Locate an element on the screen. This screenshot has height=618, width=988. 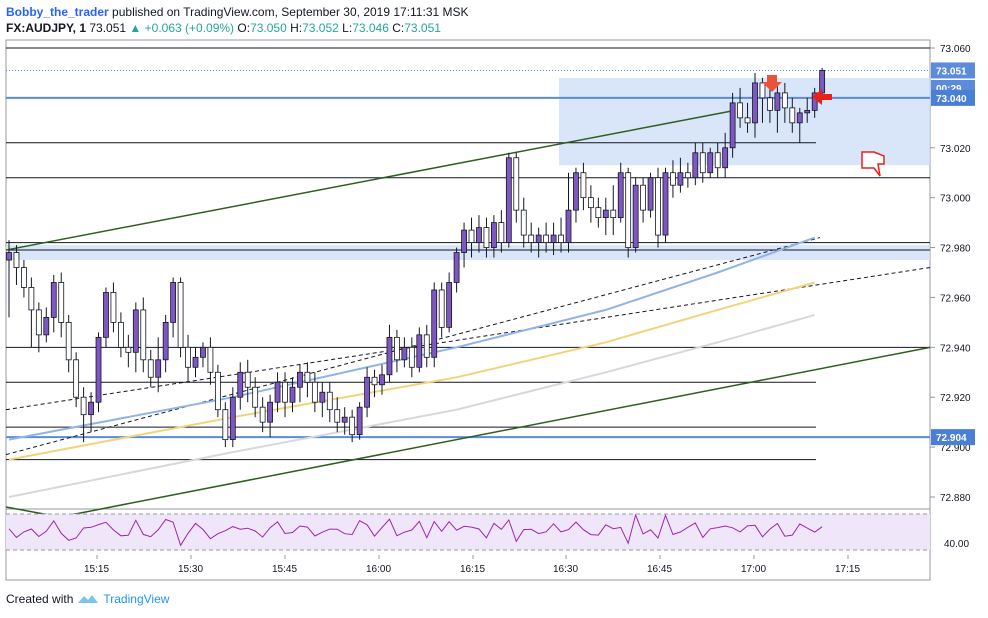
time-tick-label-6: 16:45 is located at coordinates (659, 569).